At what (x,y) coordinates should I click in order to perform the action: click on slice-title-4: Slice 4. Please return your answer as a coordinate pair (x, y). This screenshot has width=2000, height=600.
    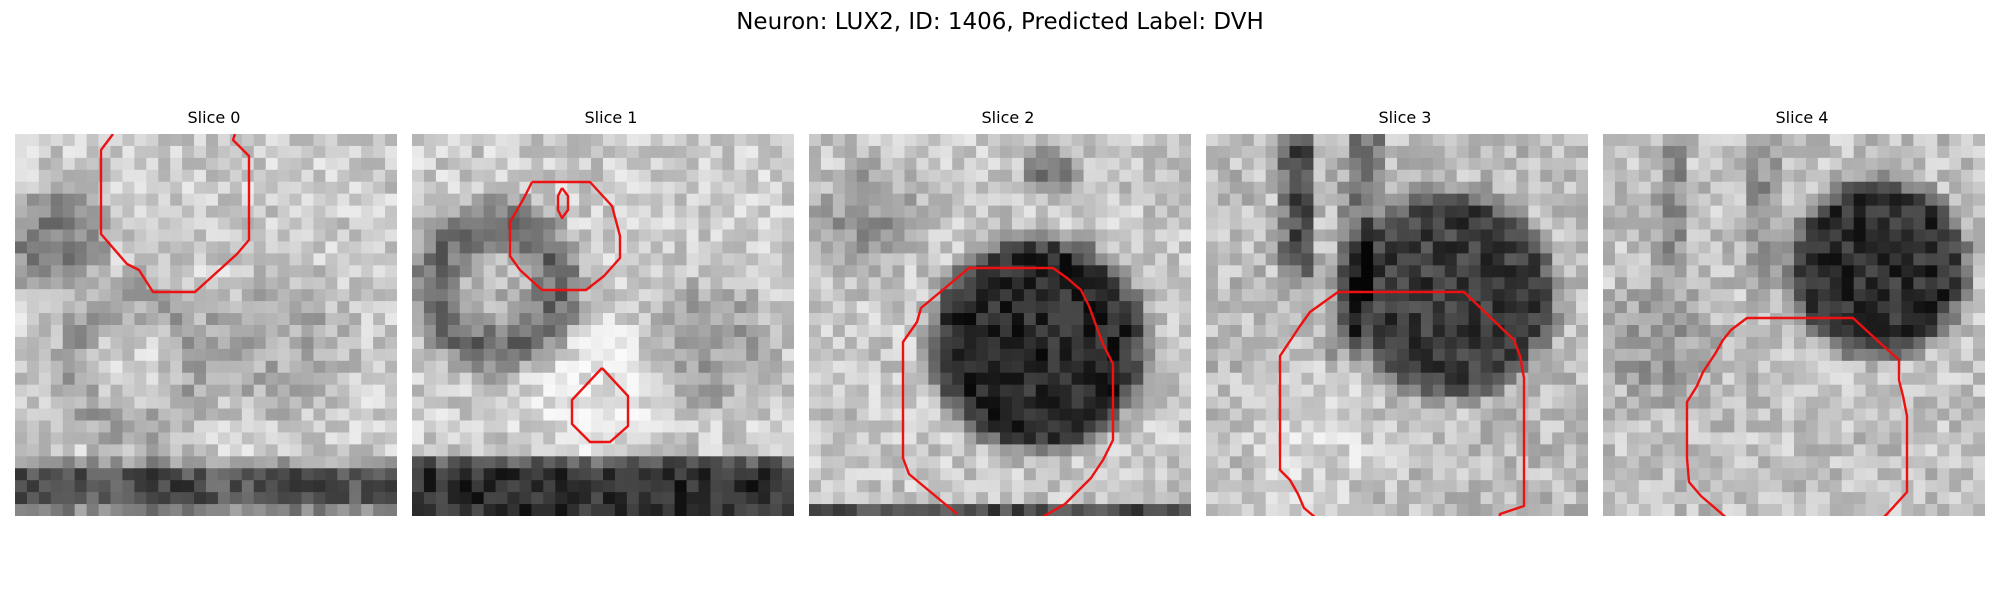
    Looking at the image, I should click on (1802, 117).